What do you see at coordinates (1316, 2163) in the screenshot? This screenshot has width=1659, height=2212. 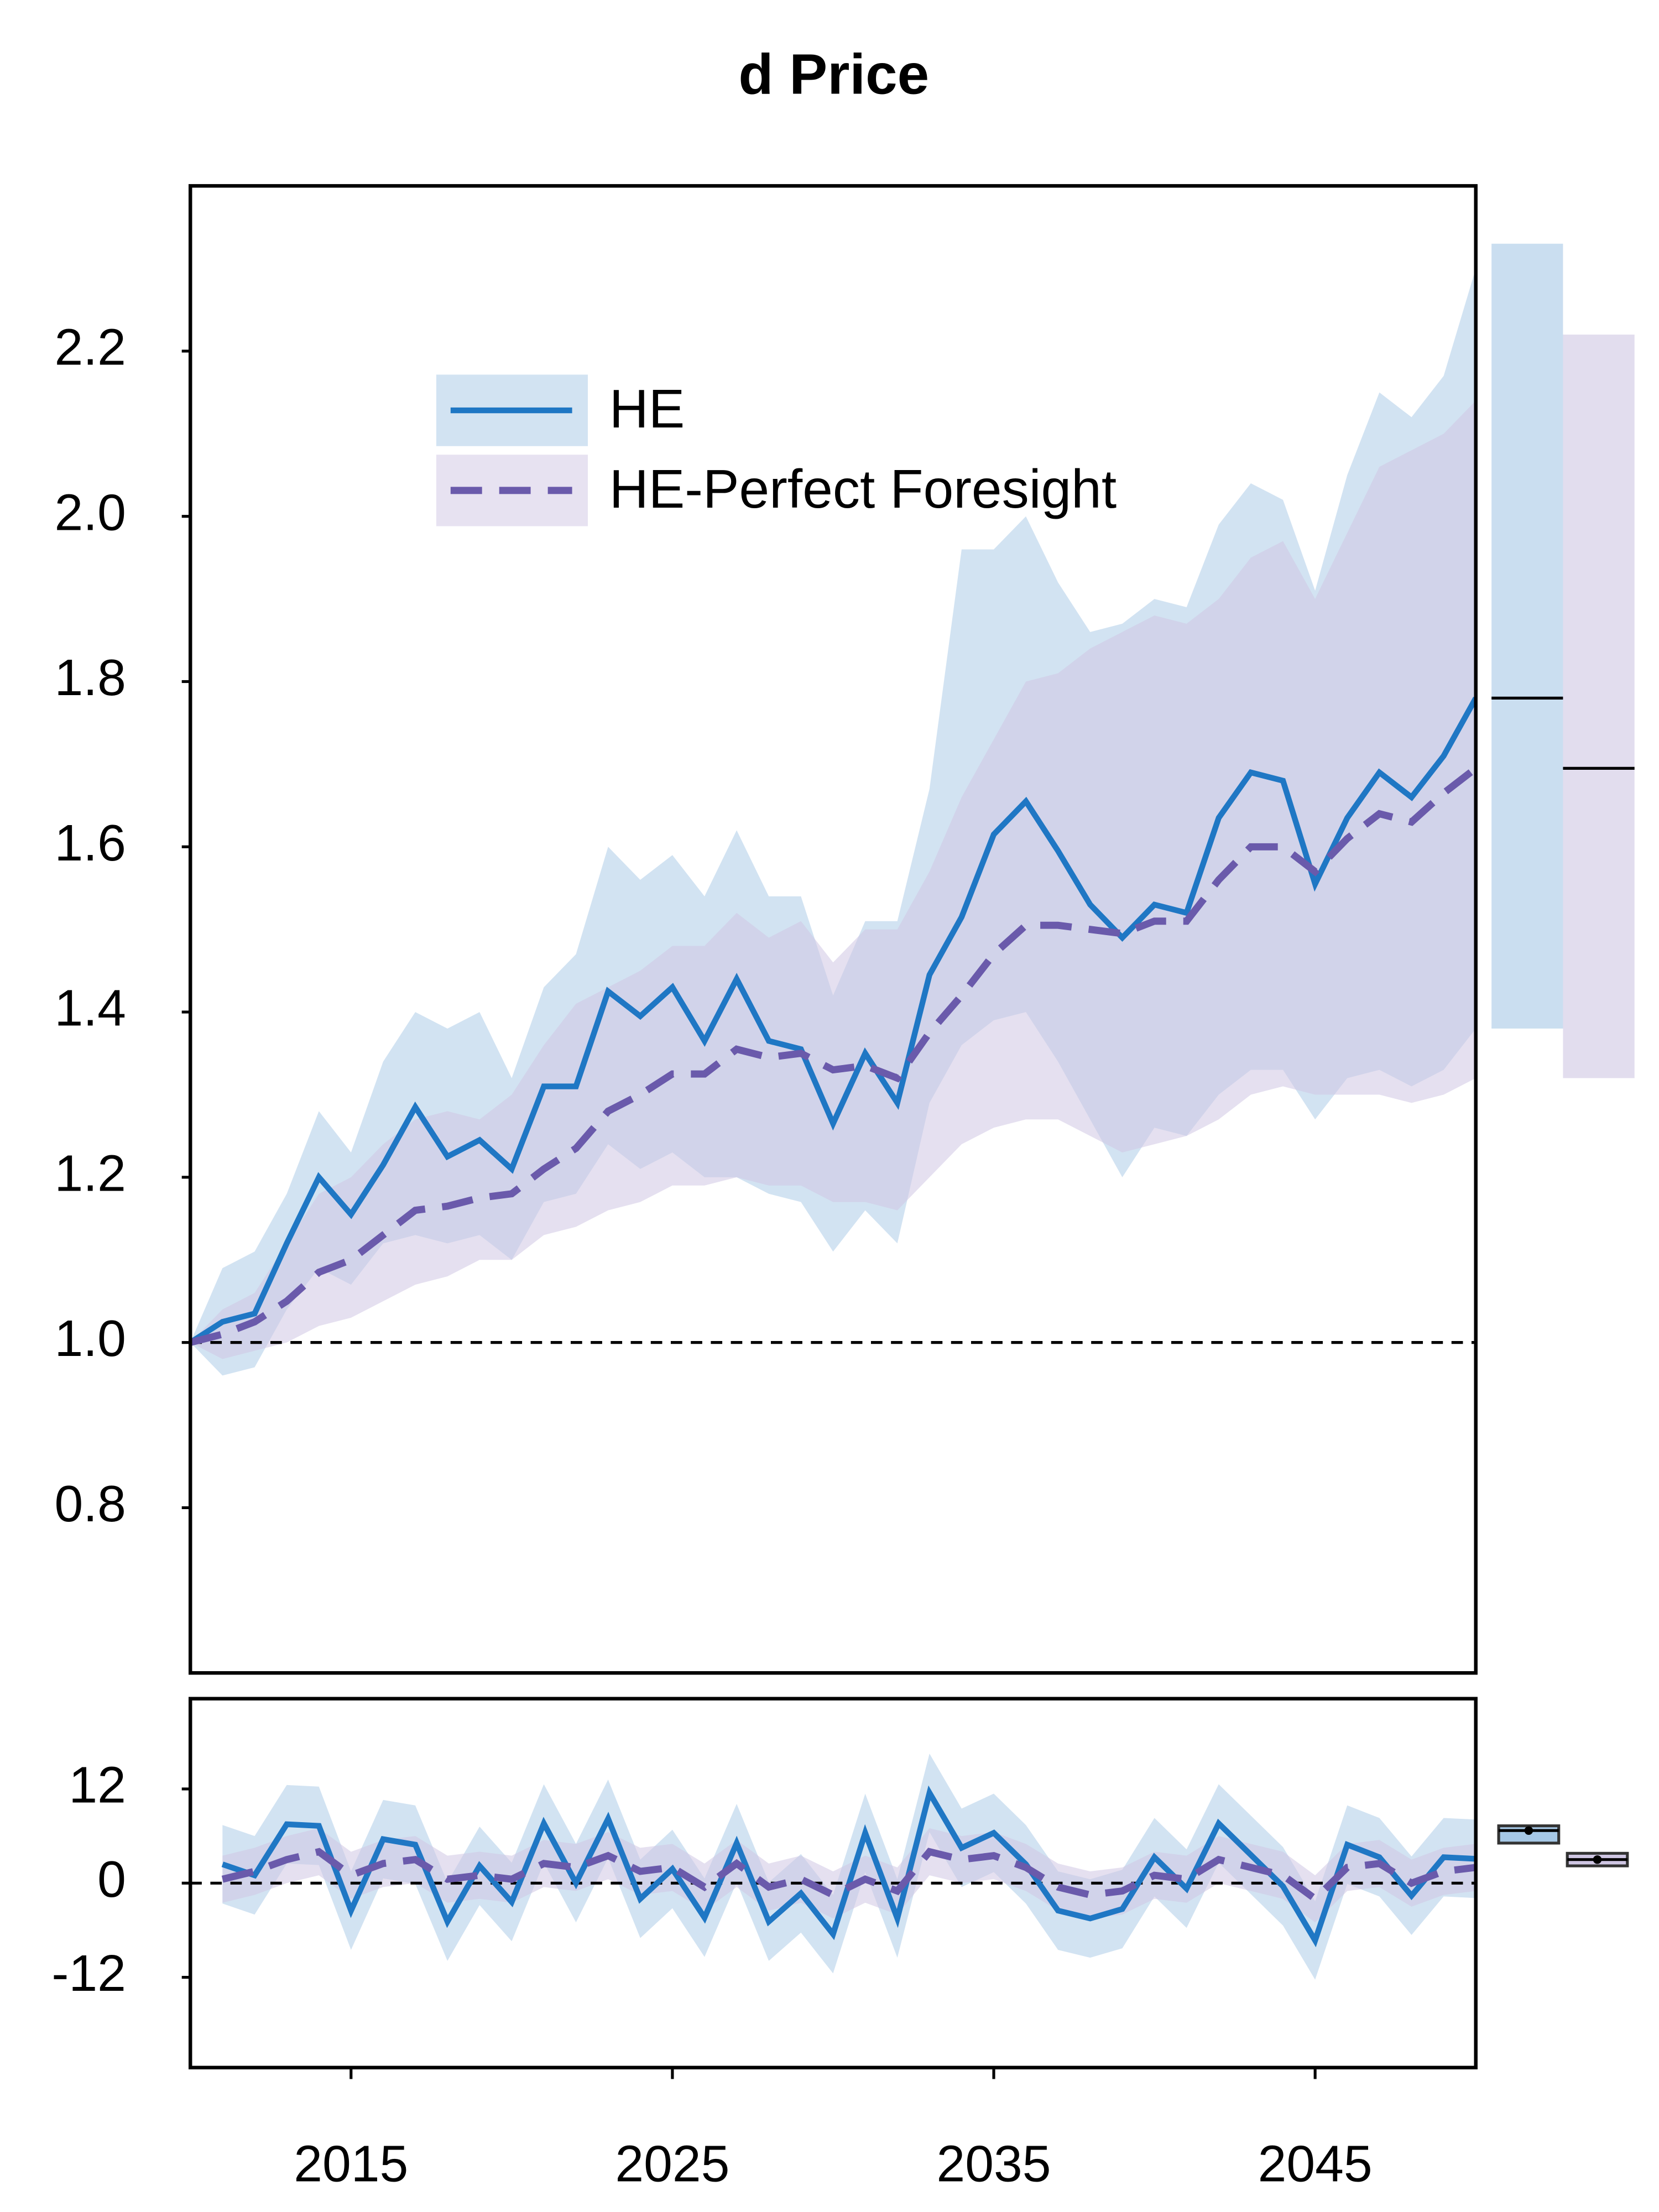 I see `x-tick-label: 2045` at bounding box center [1316, 2163].